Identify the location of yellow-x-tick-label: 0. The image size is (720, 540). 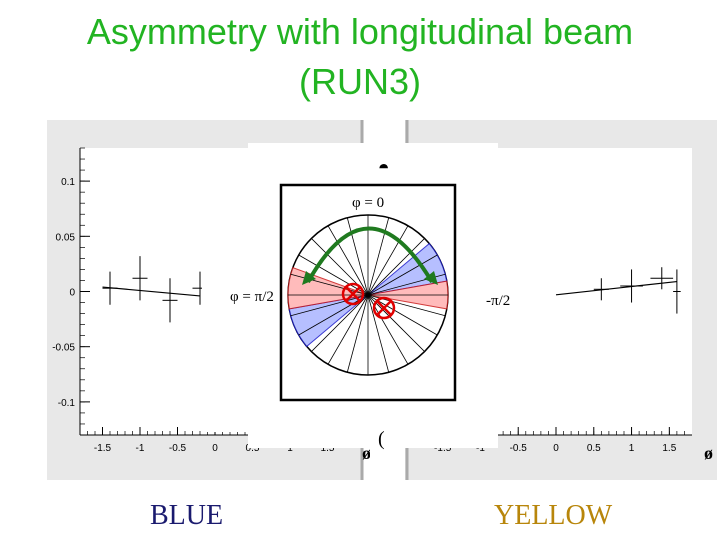
(556, 448).